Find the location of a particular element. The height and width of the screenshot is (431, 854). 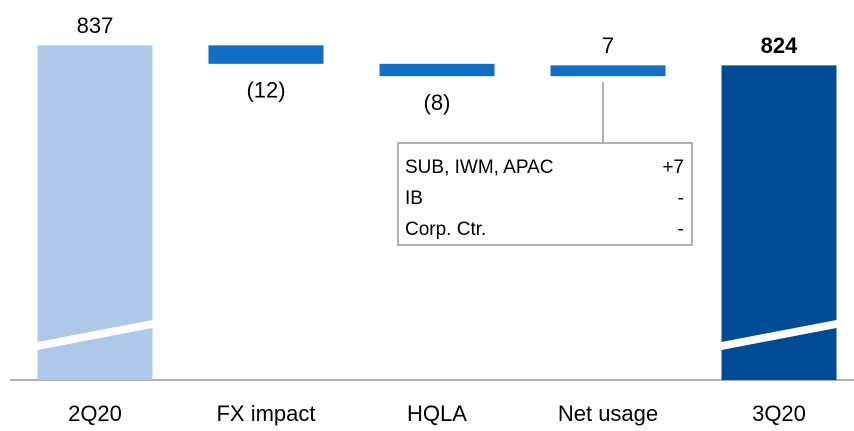

value-label: 824 is located at coordinates (779, 45).